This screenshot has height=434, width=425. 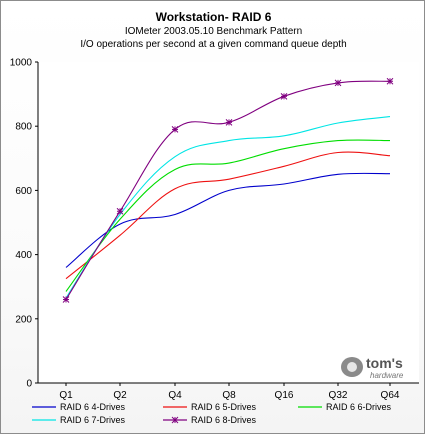 I want to click on logo-sub: hardware, so click(x=387, y=375).